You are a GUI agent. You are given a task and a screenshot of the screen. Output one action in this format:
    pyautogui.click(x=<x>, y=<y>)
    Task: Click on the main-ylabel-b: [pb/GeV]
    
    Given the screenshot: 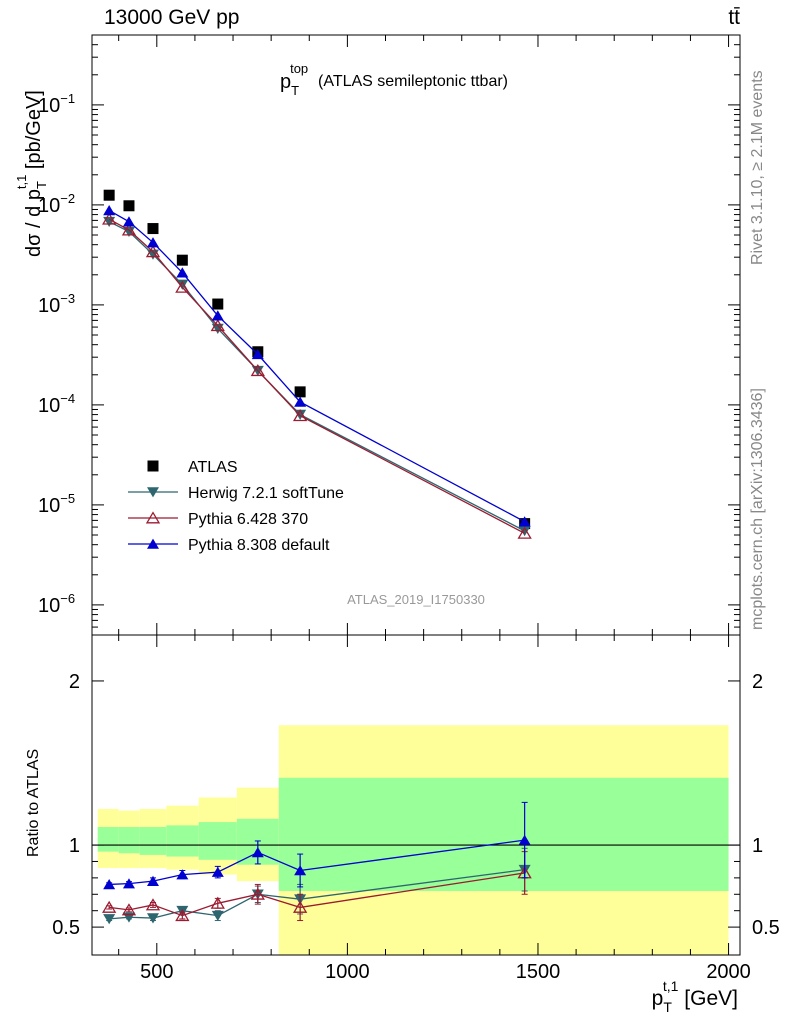 What is the action you would take?
    pyautogui.click(x=34, y=132)
    